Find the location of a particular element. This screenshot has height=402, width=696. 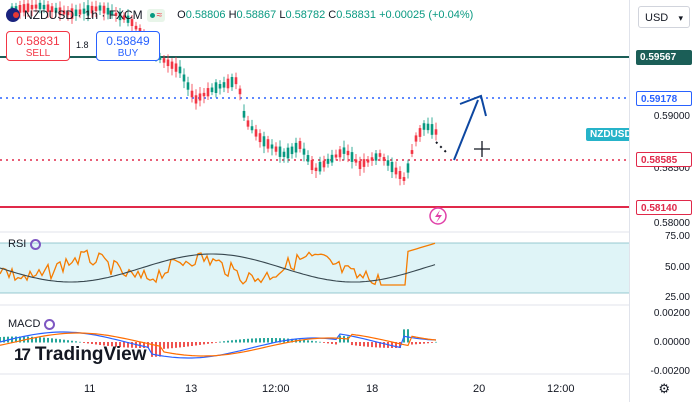

target-price-tag: 0.59178 is located at coordinates (664, 98).